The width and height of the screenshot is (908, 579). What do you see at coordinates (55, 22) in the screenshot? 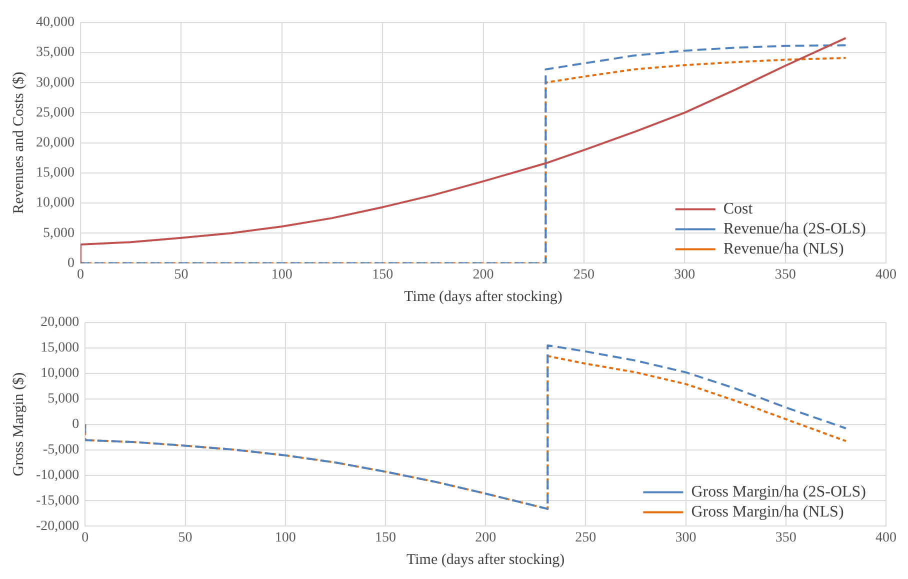
I see `y-tick-label: 40,000` at bounding box center [55, 22].